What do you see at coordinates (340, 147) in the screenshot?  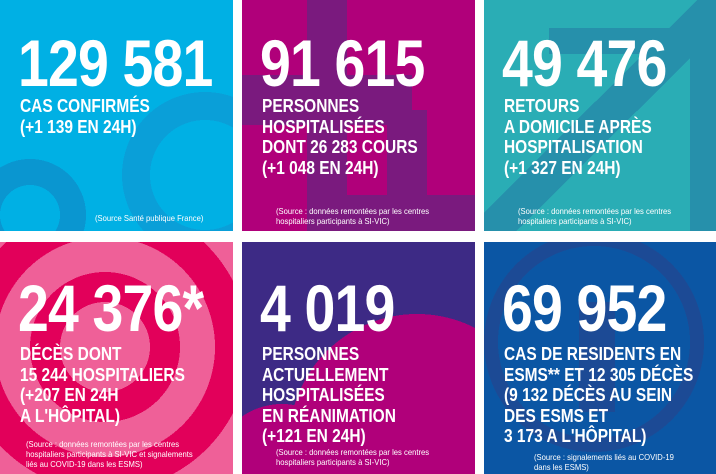 I see `label-line: DONT 26 283 COURS` at bounding box center [340, 147].